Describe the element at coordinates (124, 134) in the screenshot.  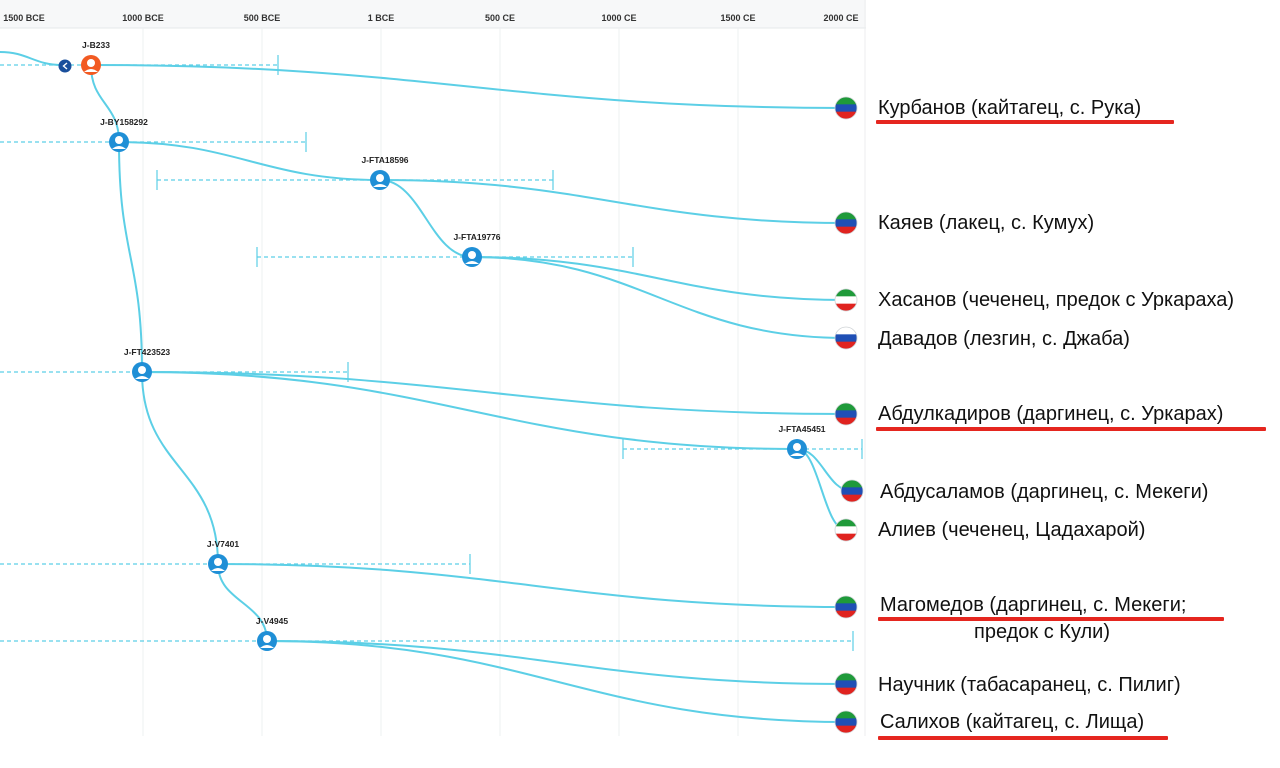
I see `haplogroup-node: J-BY158292` at that location.